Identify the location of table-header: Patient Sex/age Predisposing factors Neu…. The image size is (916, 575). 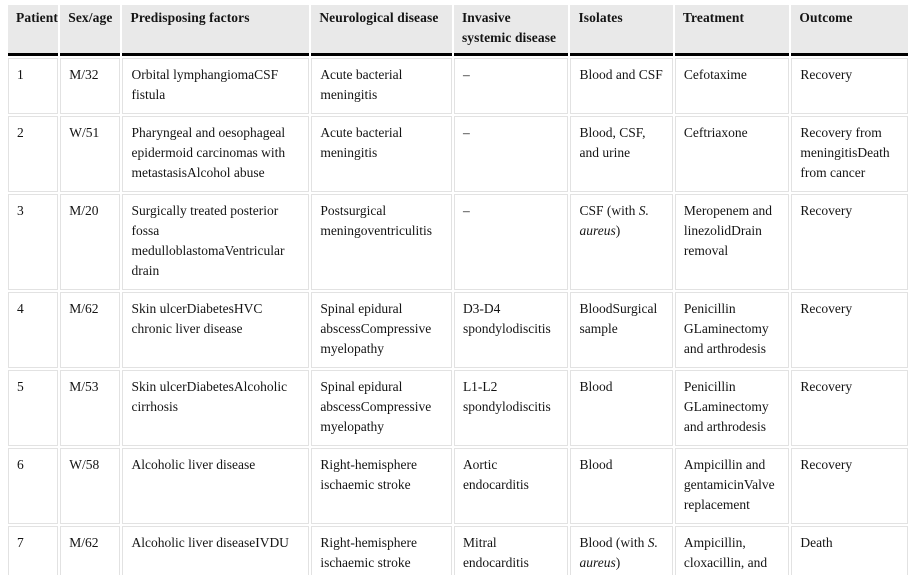
(458, 30).